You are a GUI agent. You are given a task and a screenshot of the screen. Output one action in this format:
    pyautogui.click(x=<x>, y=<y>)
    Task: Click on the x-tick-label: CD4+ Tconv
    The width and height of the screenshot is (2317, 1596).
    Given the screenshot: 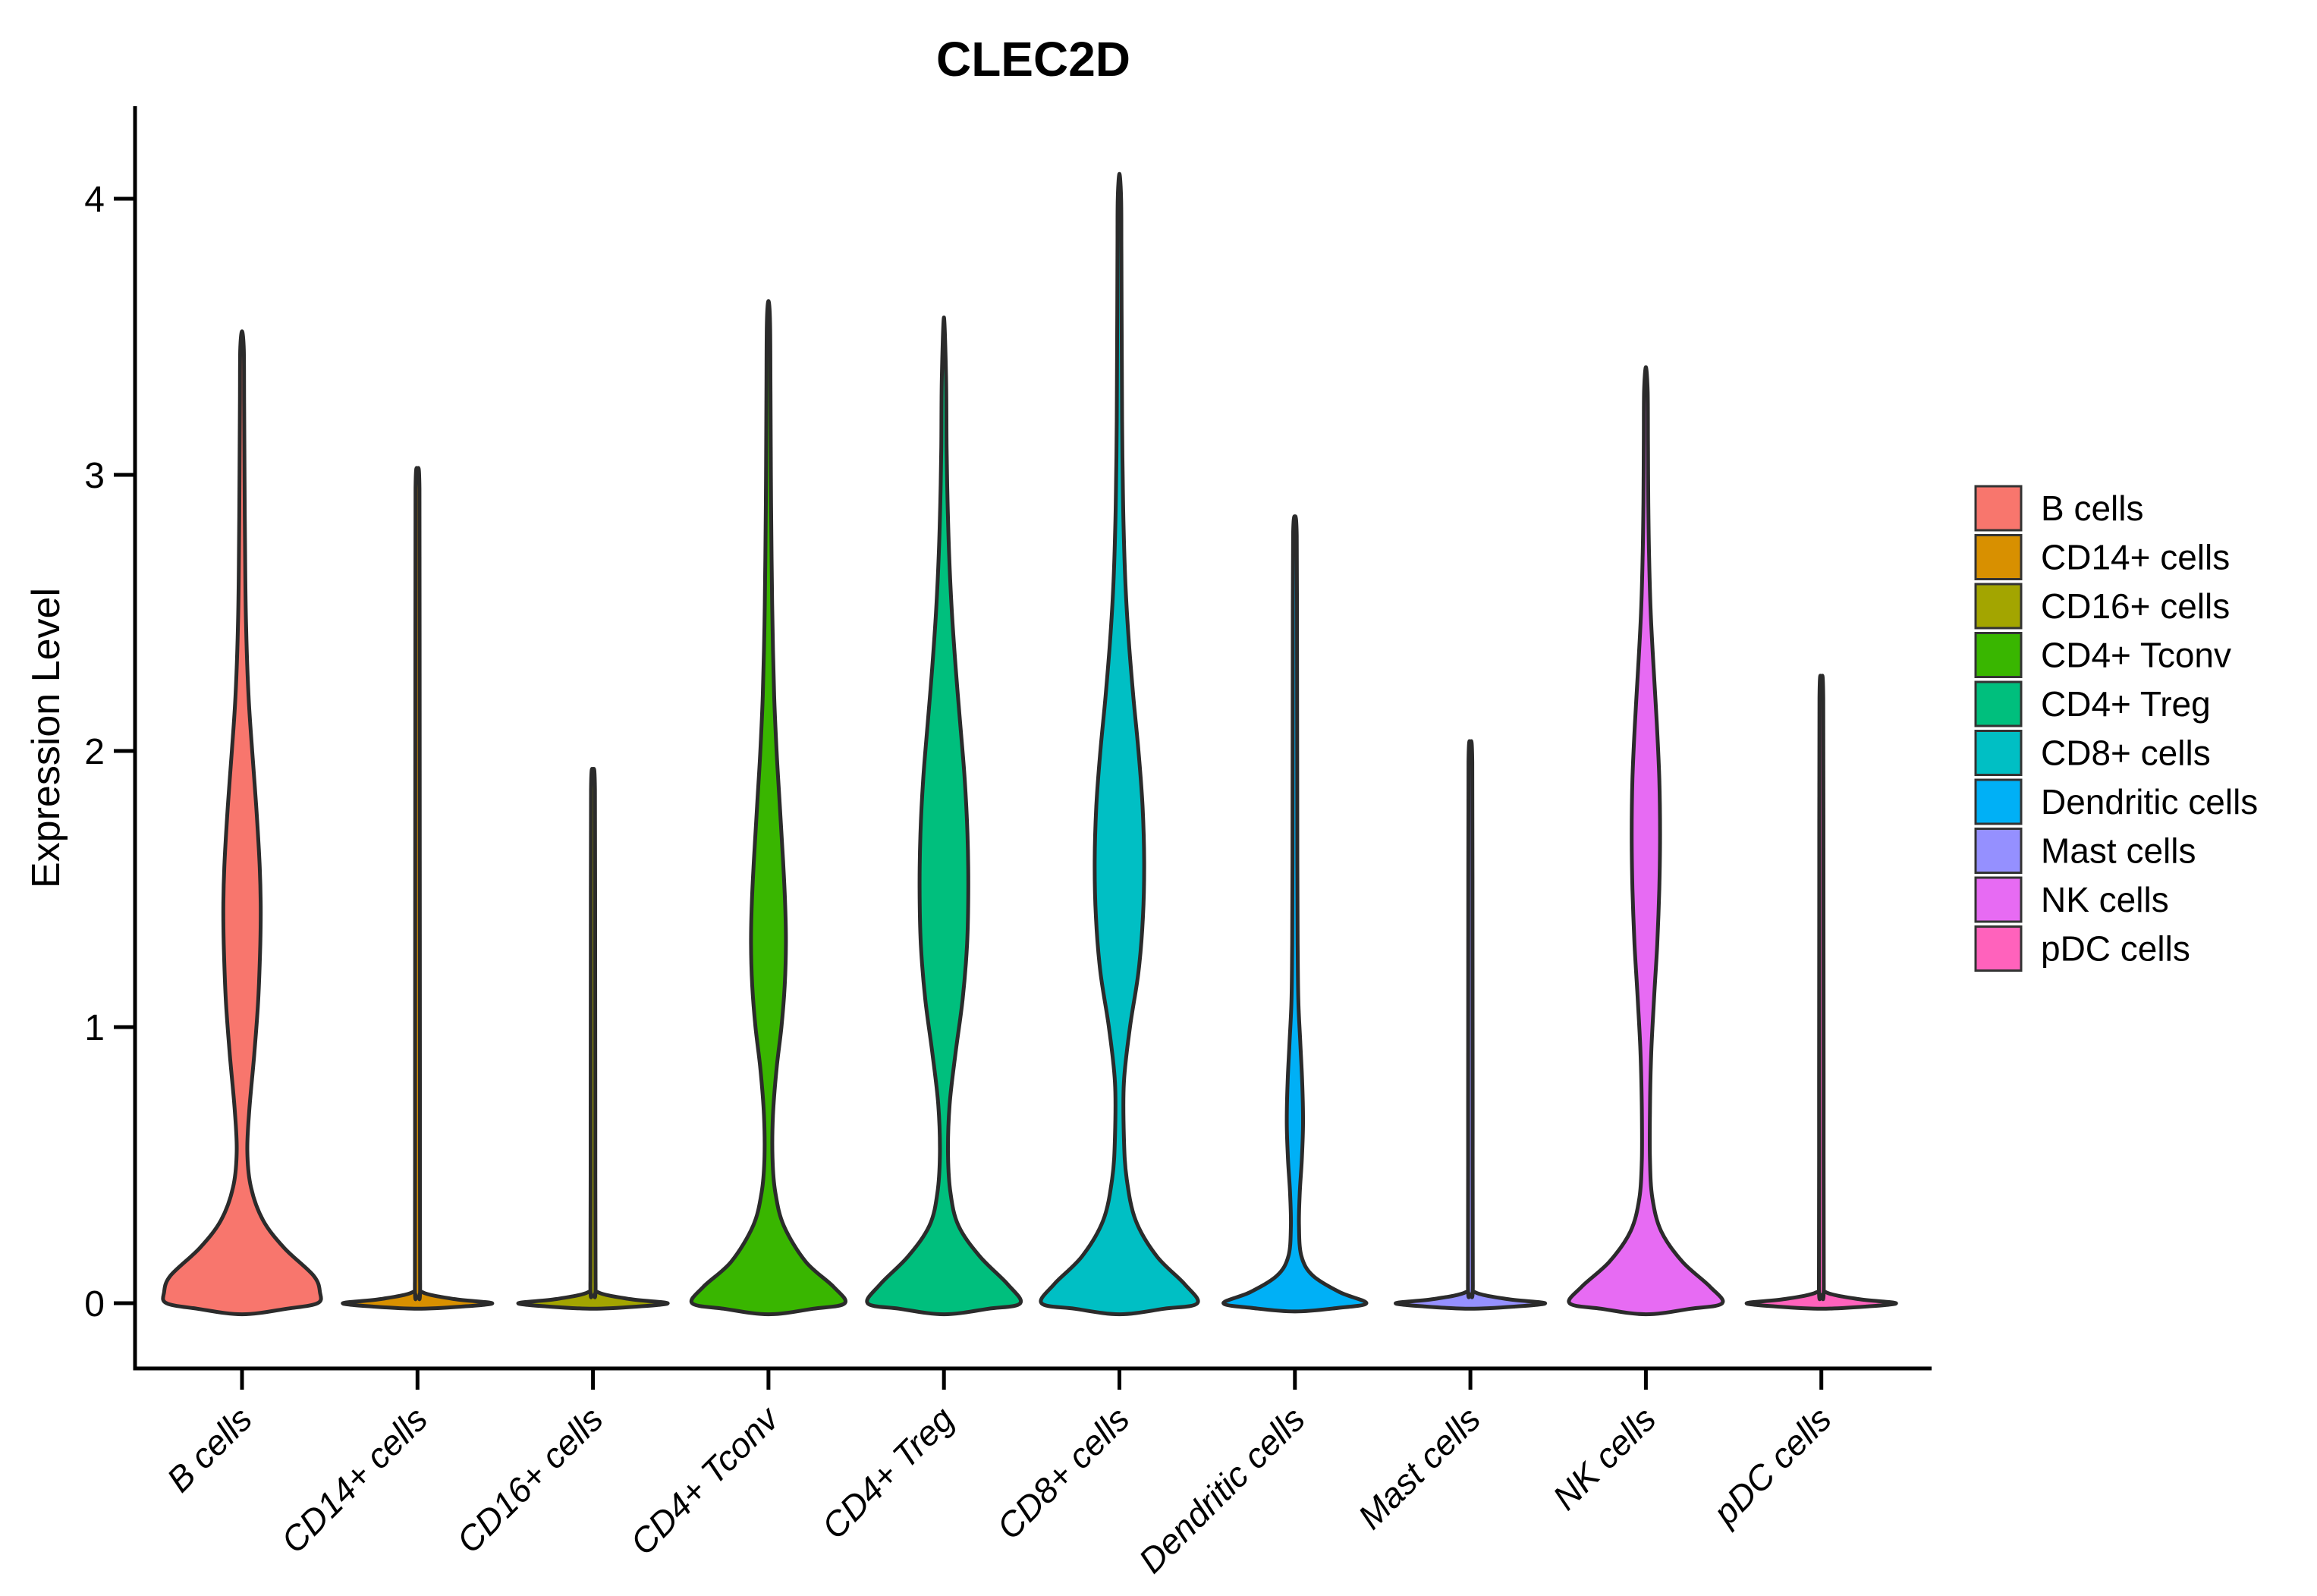 What is the action you would take?
    pyautogui.click(x=705, y=1480)
    